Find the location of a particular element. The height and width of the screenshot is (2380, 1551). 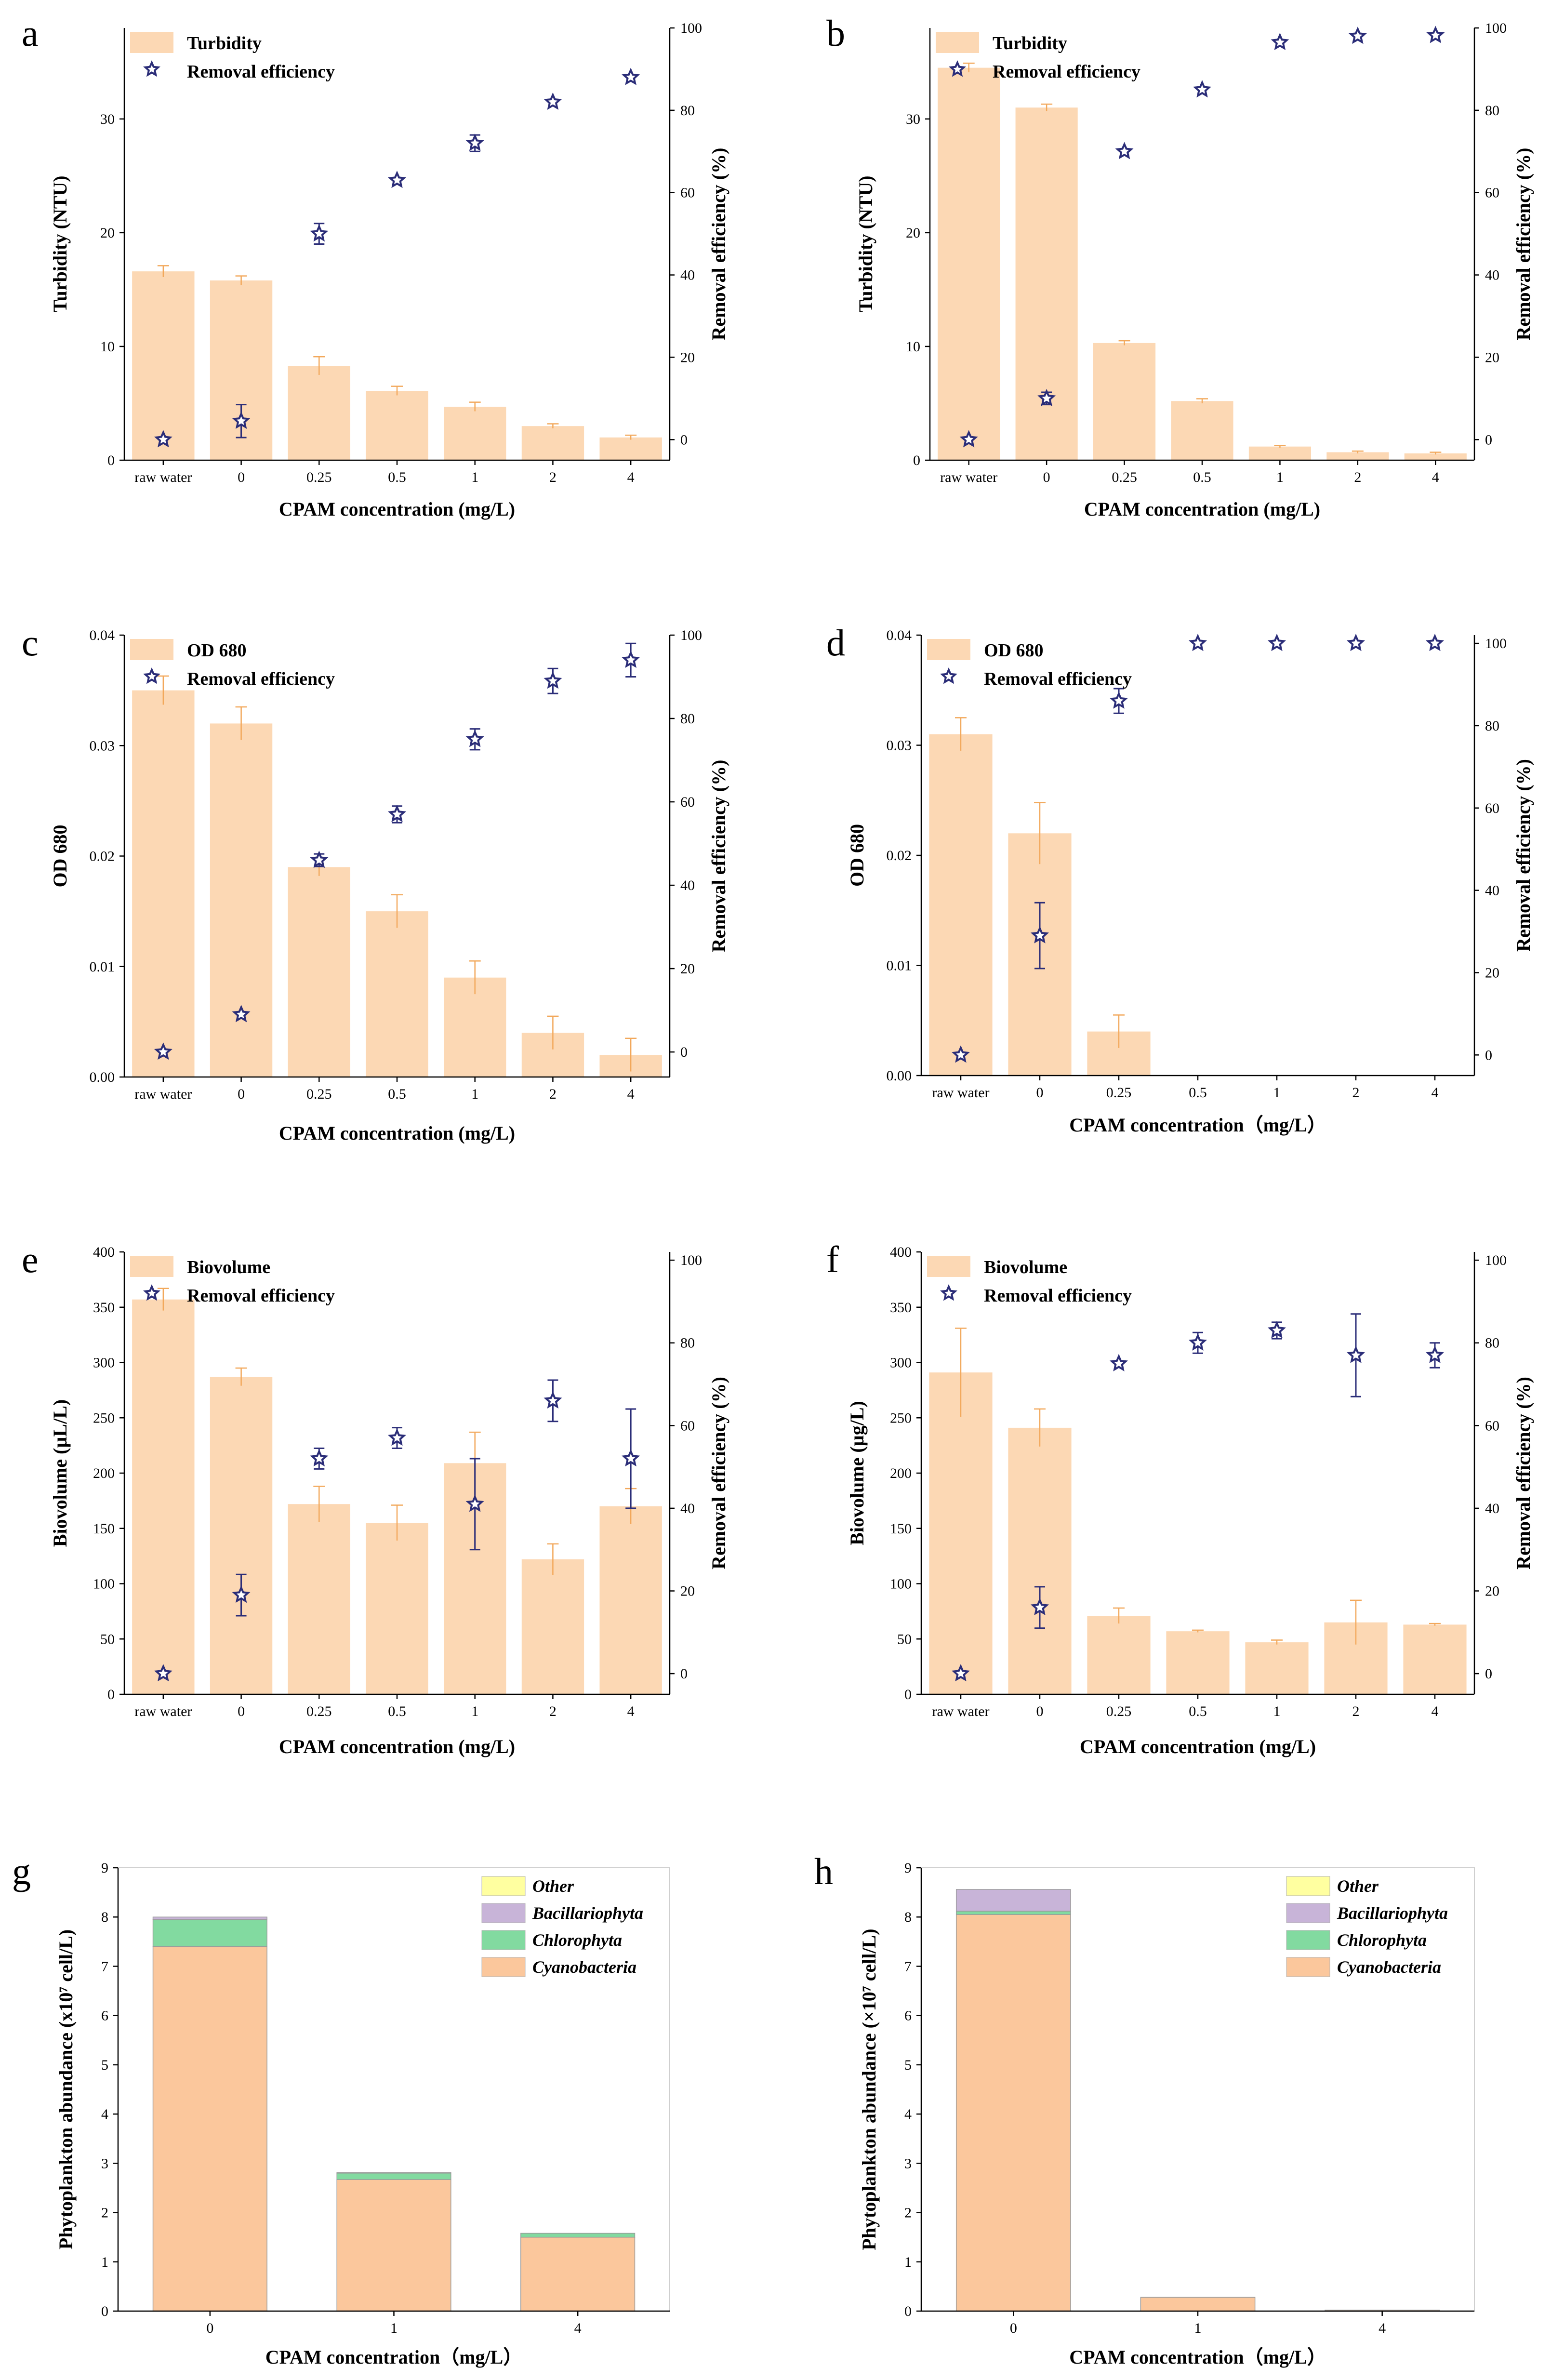

y-tick-label: 2 is located at coordinates (908, 2213).